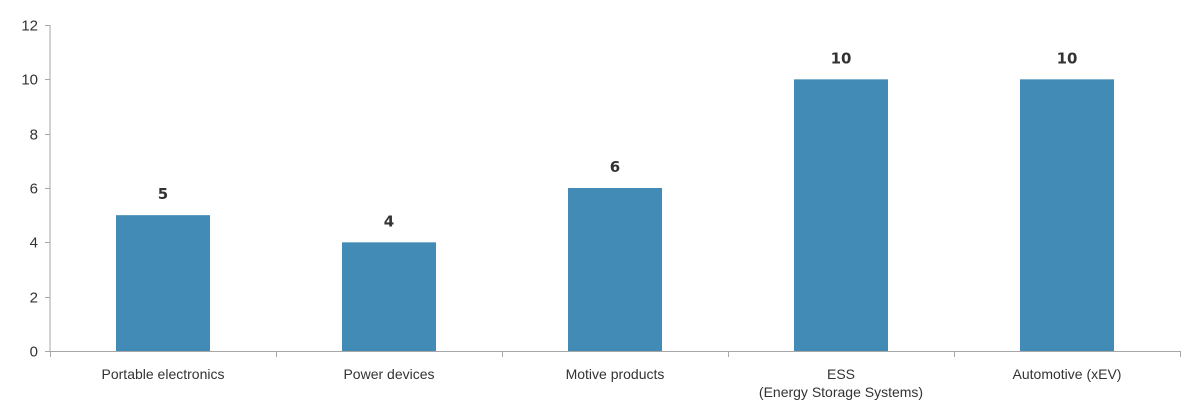 The image size is (1192, 403). I want to click on x-category-label: Portable electronics, so click(163, 374).